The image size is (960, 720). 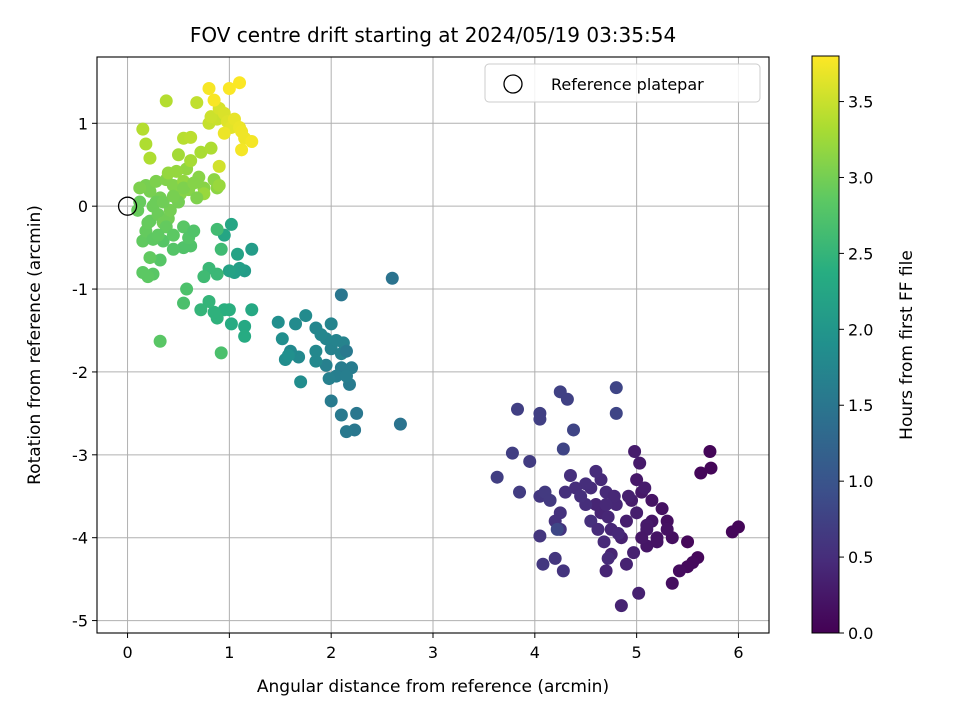 I want to click on x-tick-label: 1, so click(x=229, y=652).